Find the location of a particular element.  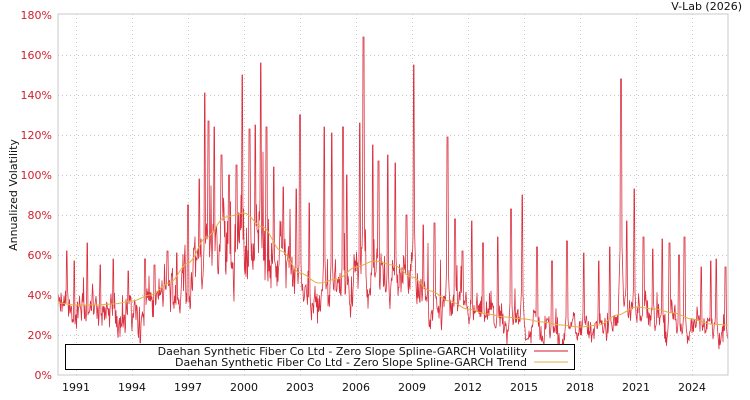

x-tick-label: 2024 is located at coordinates (692, 387).